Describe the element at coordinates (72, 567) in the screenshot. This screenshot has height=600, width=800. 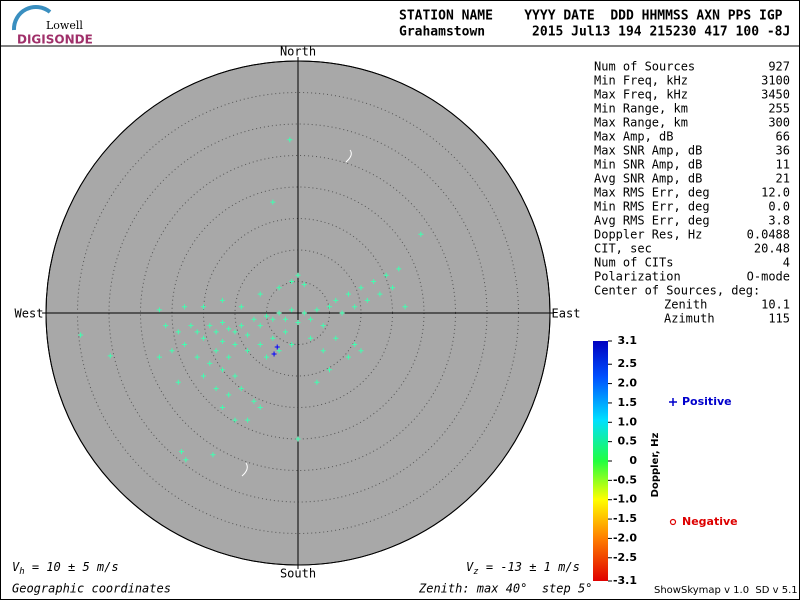
I see `vh-text: = 10 ± 5 m/s` at that location.